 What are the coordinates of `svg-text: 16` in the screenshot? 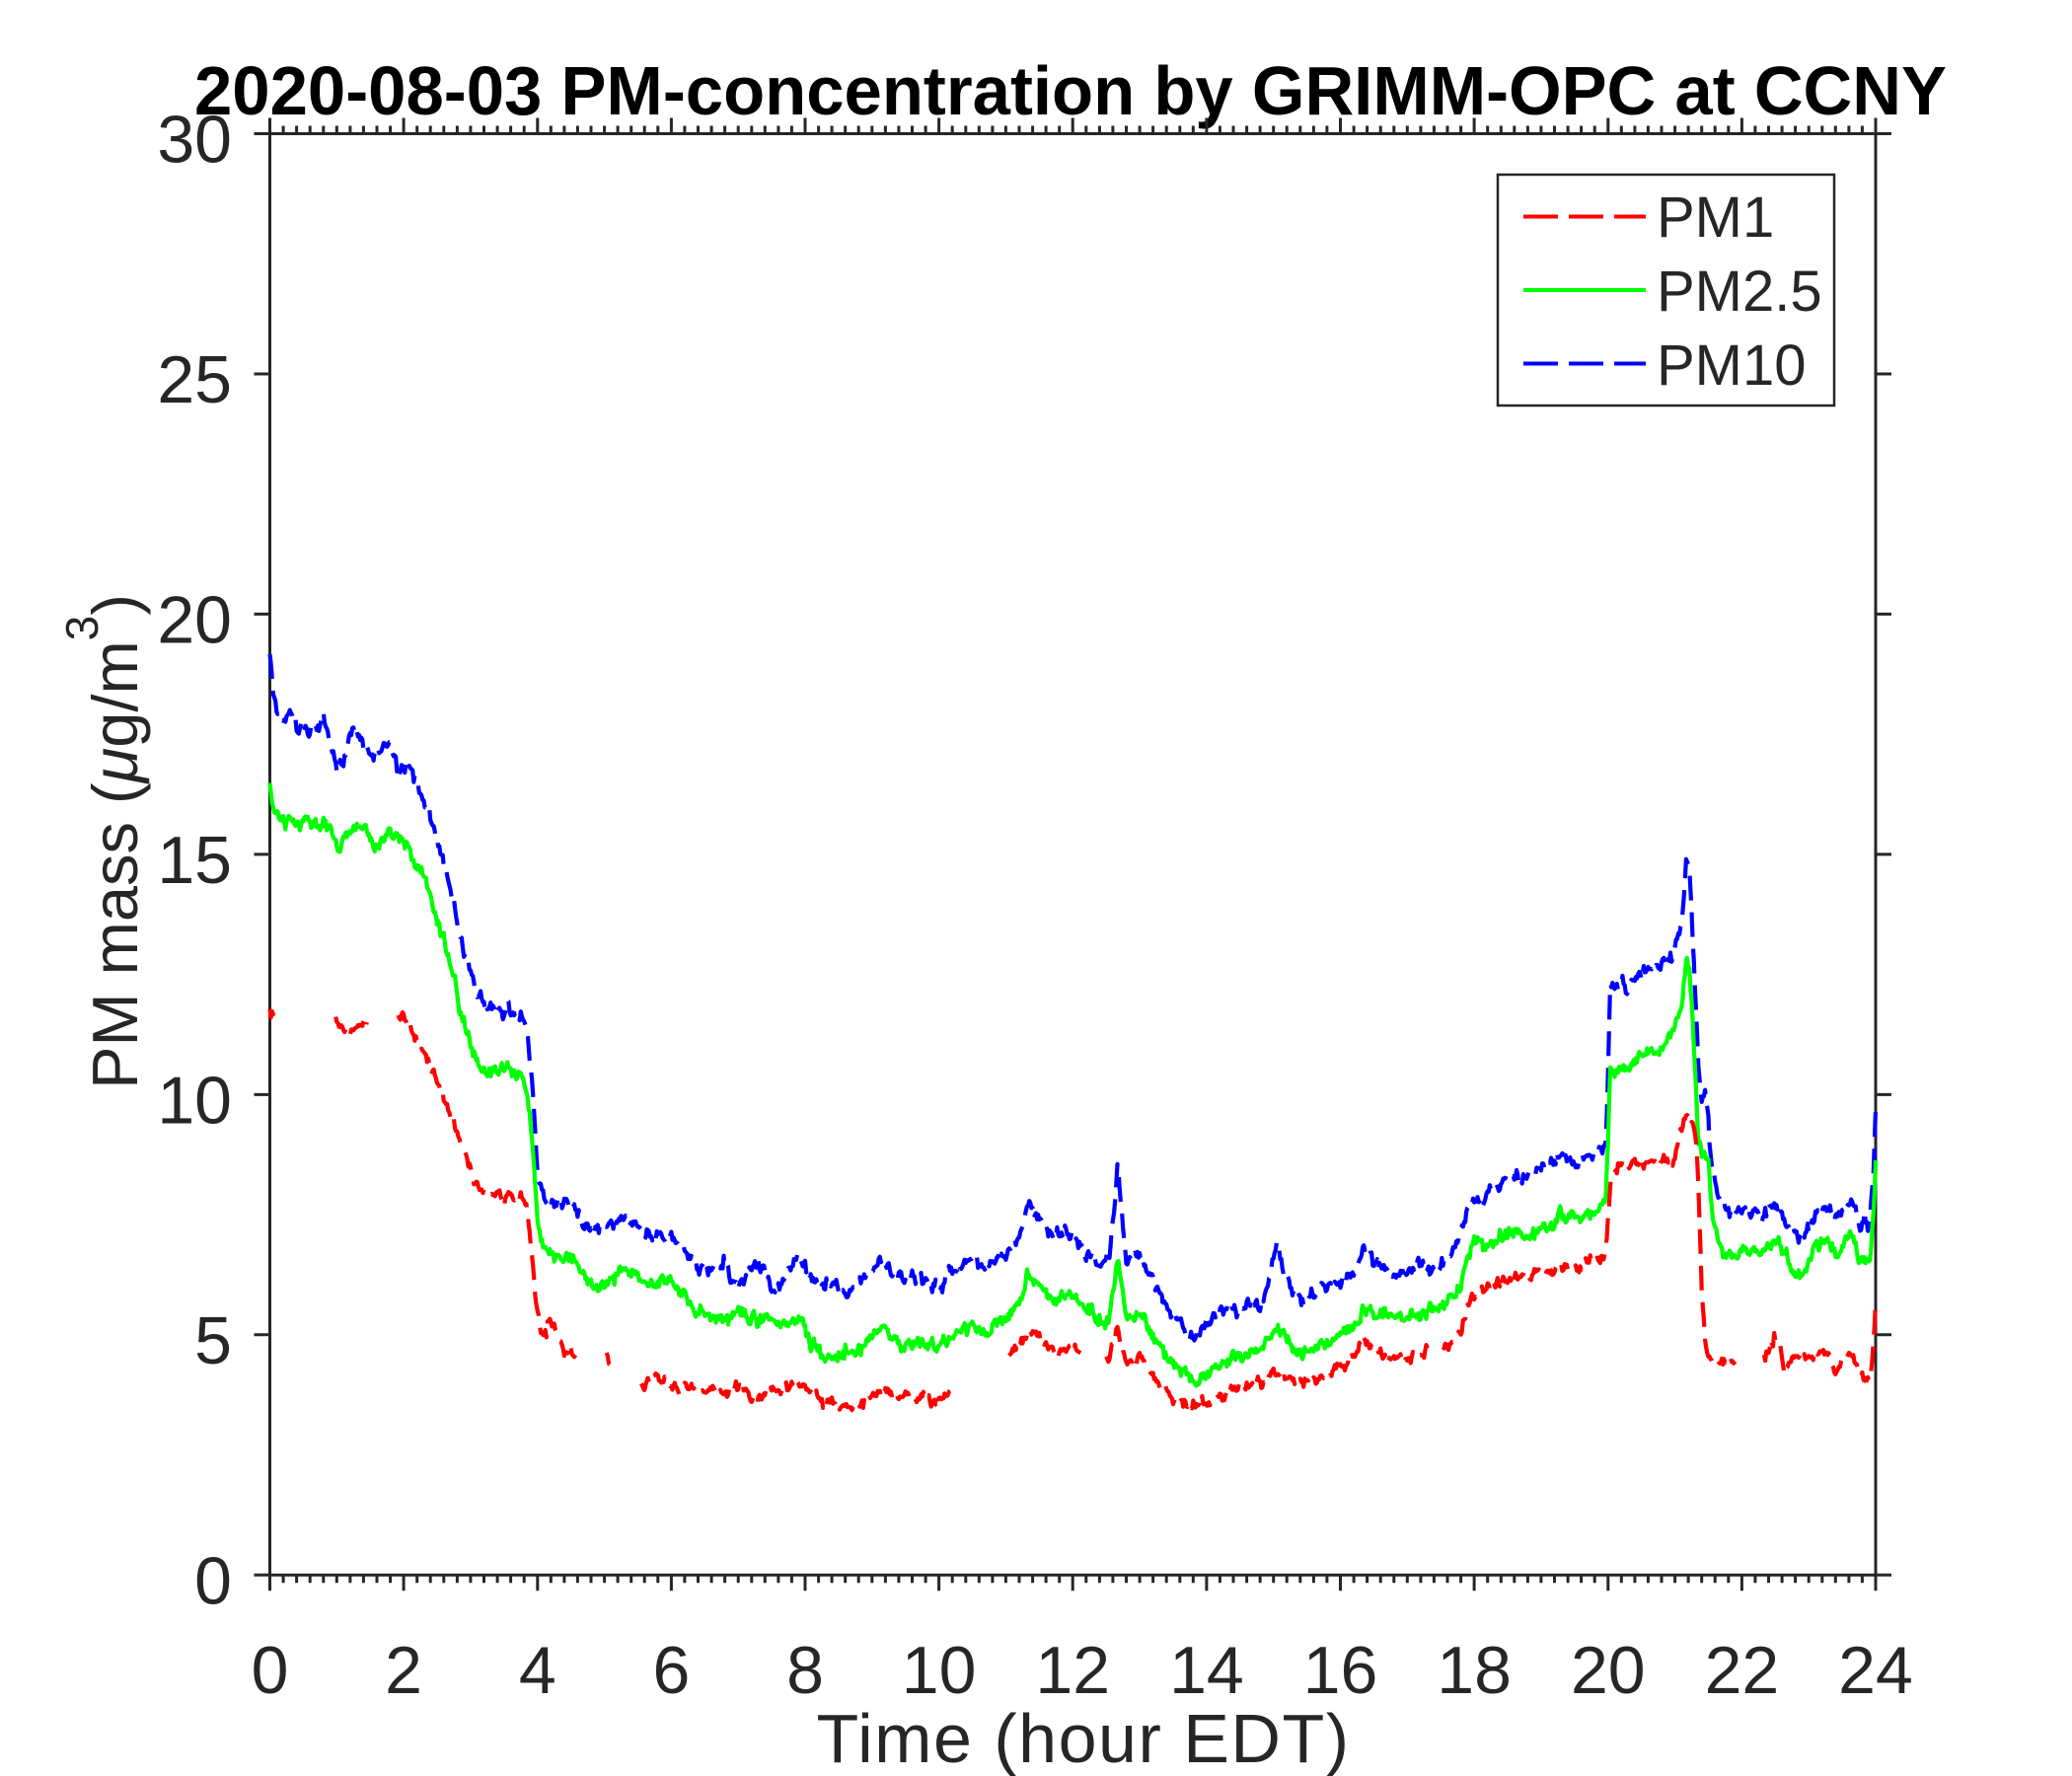 It's located at (1341, 1670).